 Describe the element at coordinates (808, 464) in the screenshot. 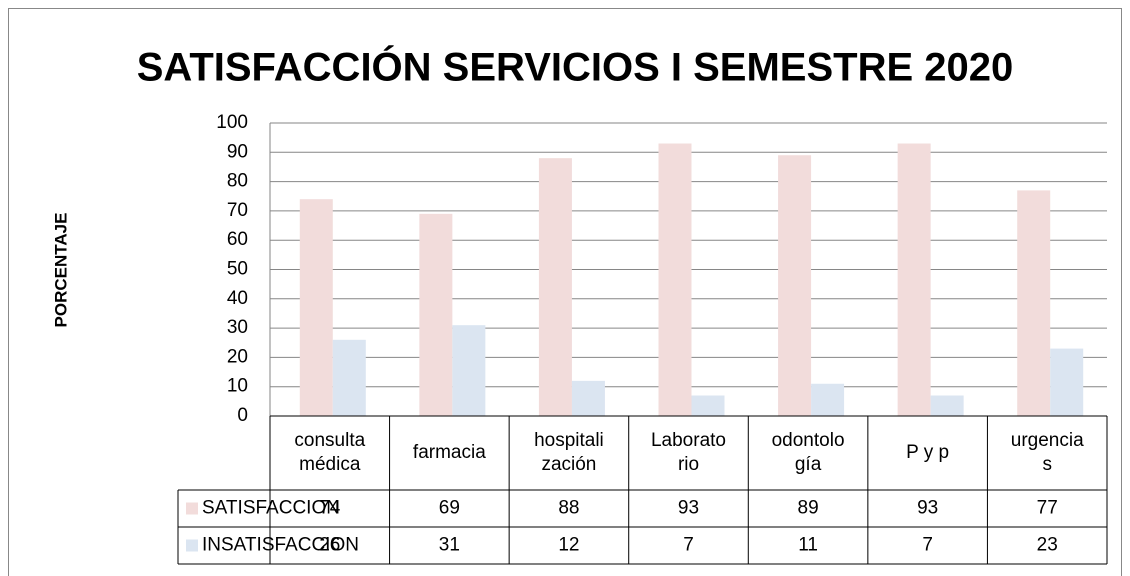

I see `x-tick-label: gía` at that location.